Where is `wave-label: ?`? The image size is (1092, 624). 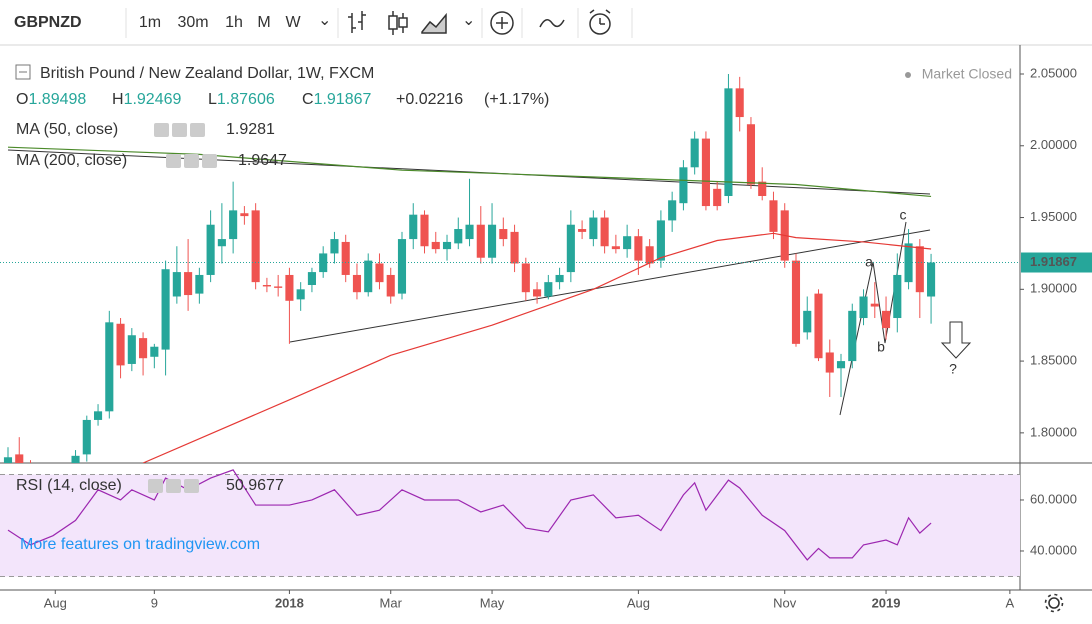
wave-label: ? is located at coordinates (953, 369).